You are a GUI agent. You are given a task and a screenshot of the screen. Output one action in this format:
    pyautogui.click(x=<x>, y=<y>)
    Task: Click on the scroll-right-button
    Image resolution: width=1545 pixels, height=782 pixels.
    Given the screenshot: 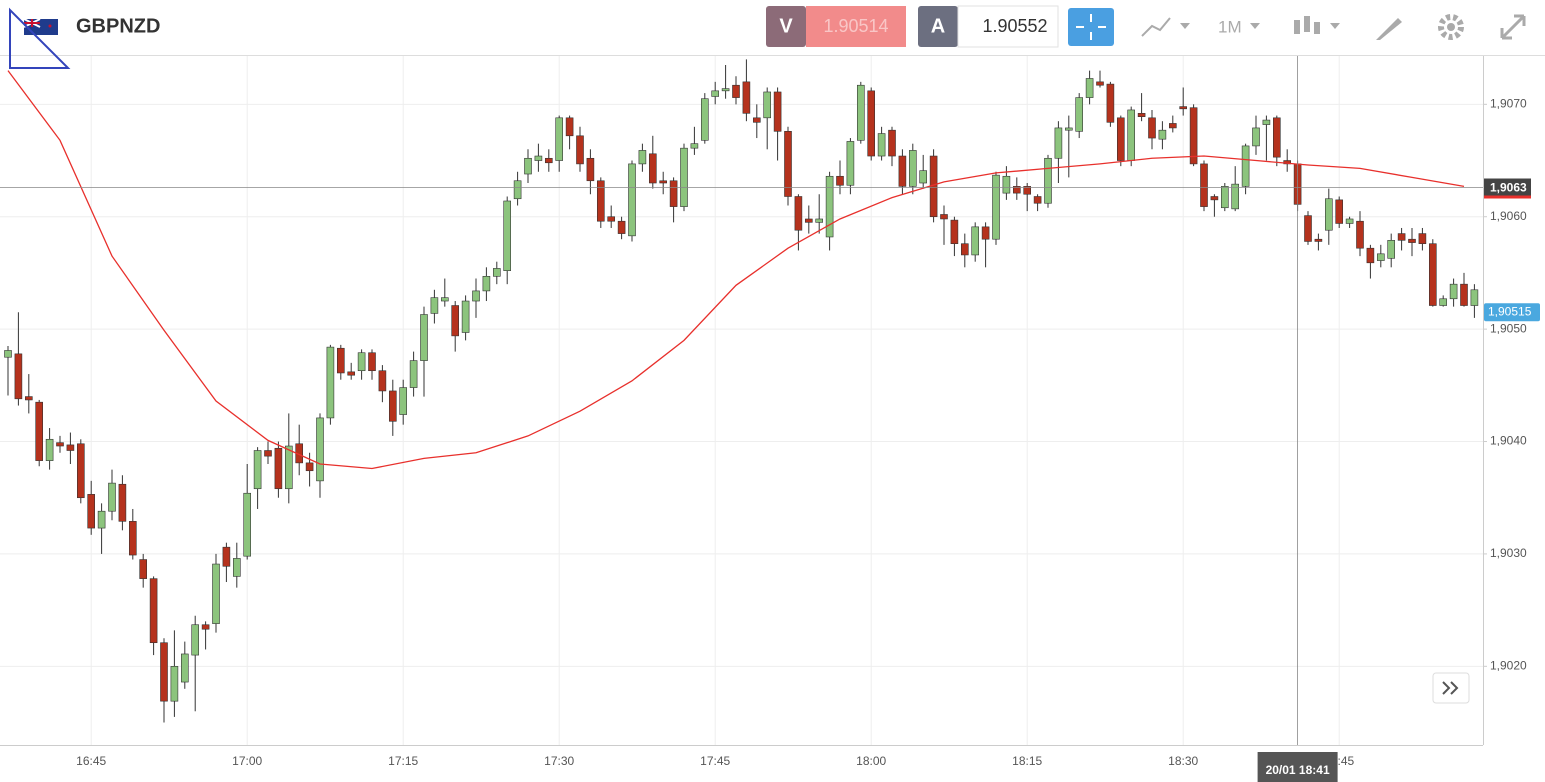 What is the action you would take?
    pyautogui.click(x=1451, y=688)
    